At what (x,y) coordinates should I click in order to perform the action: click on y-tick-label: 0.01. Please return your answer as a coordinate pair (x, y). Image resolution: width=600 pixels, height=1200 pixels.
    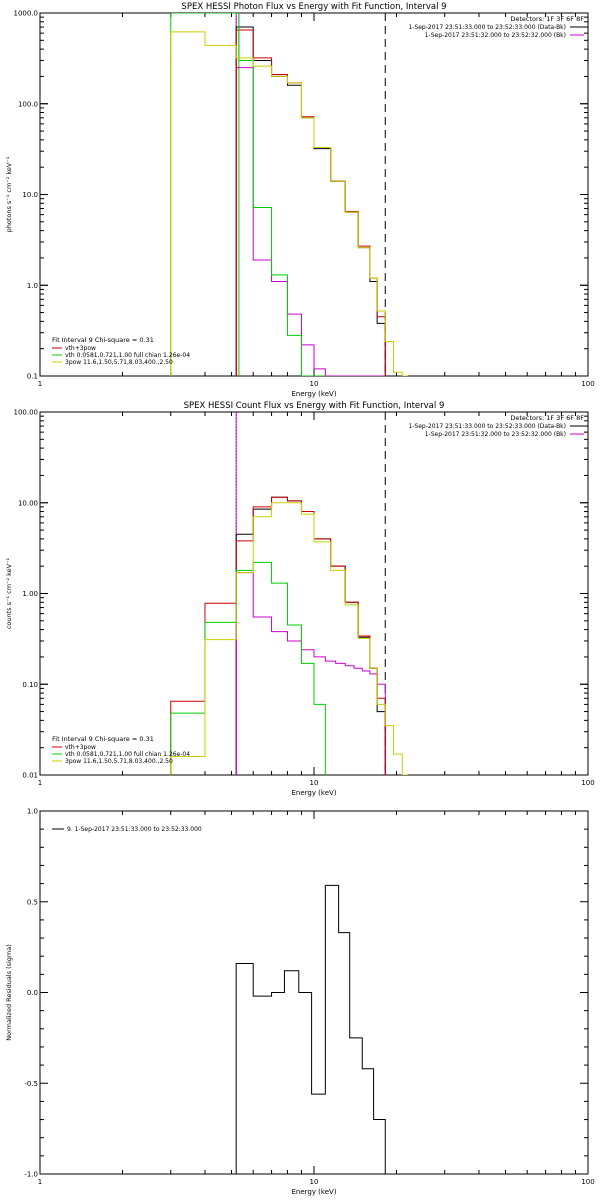
    Looking at the image, I should click on (30, 776).